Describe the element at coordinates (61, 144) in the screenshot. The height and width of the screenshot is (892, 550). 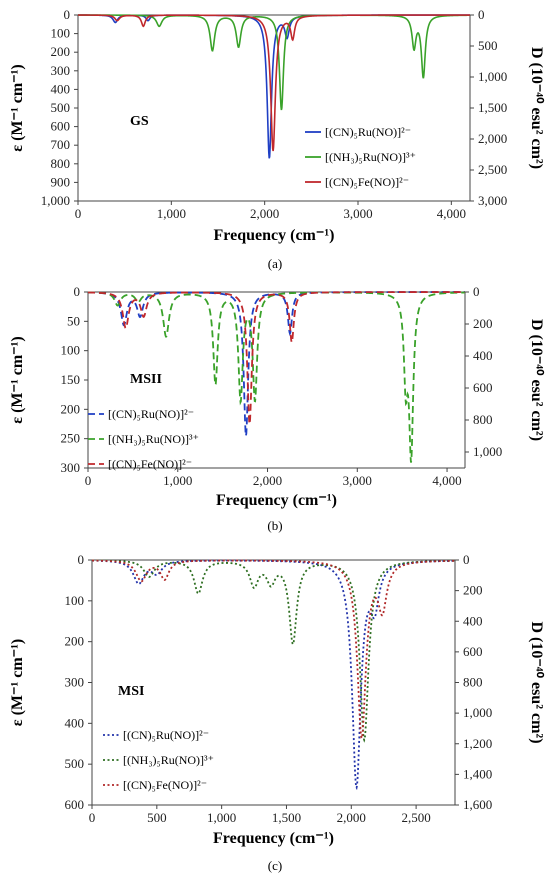
I see `y-tick-label: 700` at that location.